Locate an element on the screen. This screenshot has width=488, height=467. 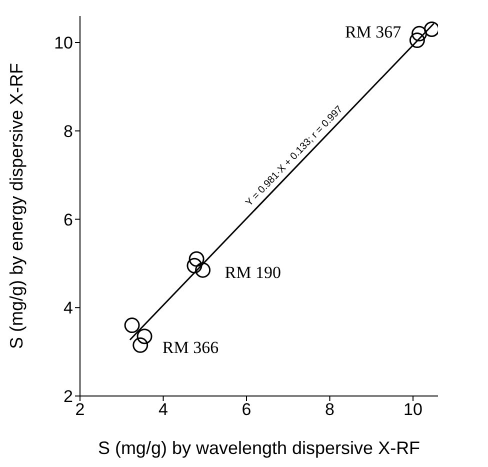
x-tick-label: 6 is located at coordinates (247, 410).